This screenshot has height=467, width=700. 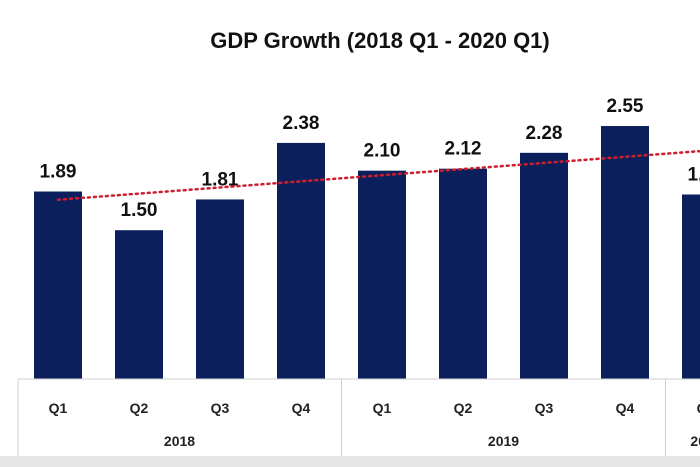 What do you see at coordinates (350, 461) in the screenshot?
I see `bottom-strip` at bounding box center [350, 461].